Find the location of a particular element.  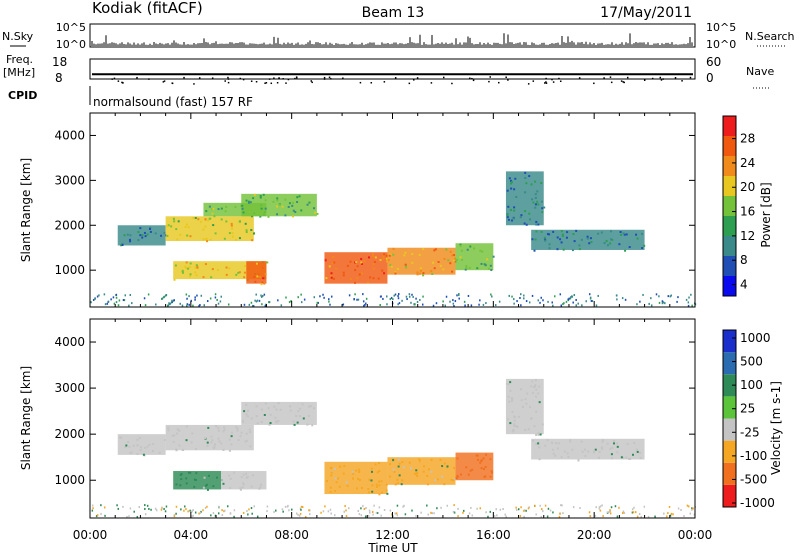

nsearch-label: N.Search is located at coordinates (770, 36).